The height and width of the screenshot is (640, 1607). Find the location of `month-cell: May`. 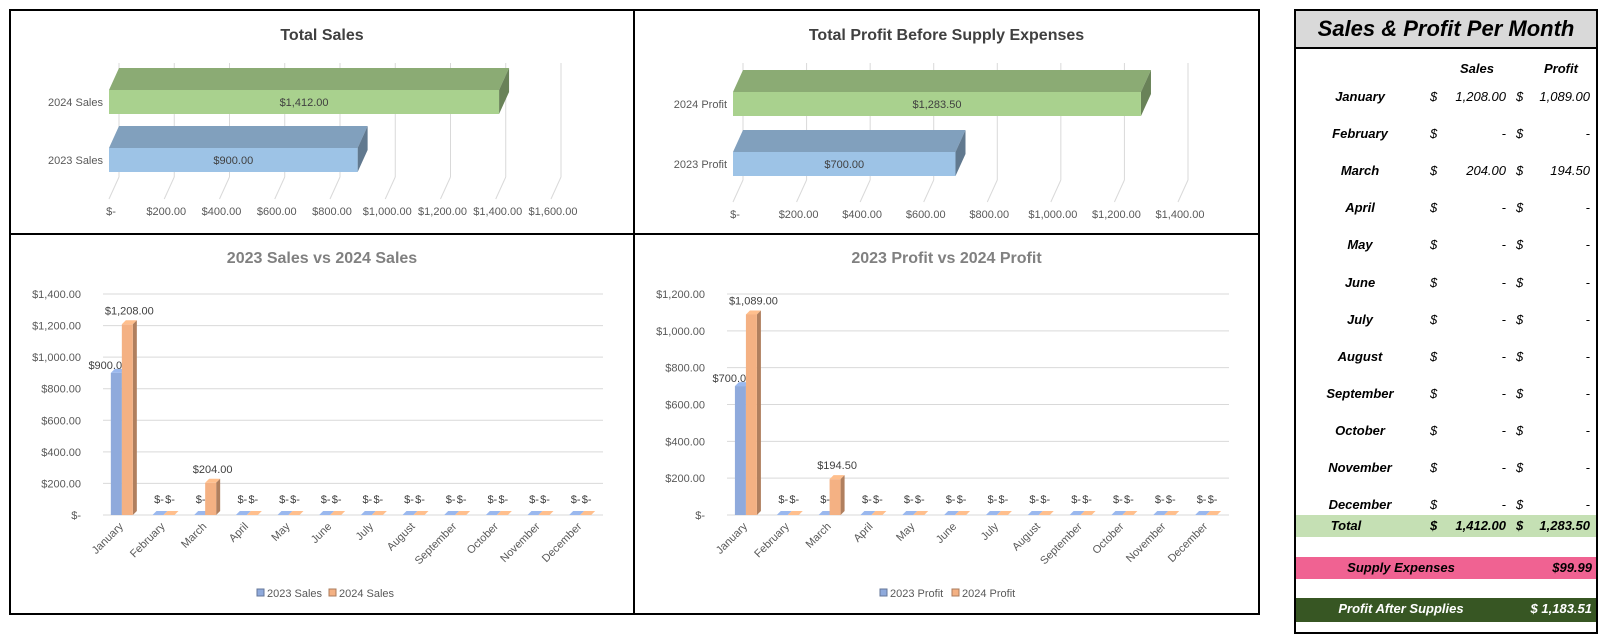

month-cell: May is located at coordinates (1360, 245).